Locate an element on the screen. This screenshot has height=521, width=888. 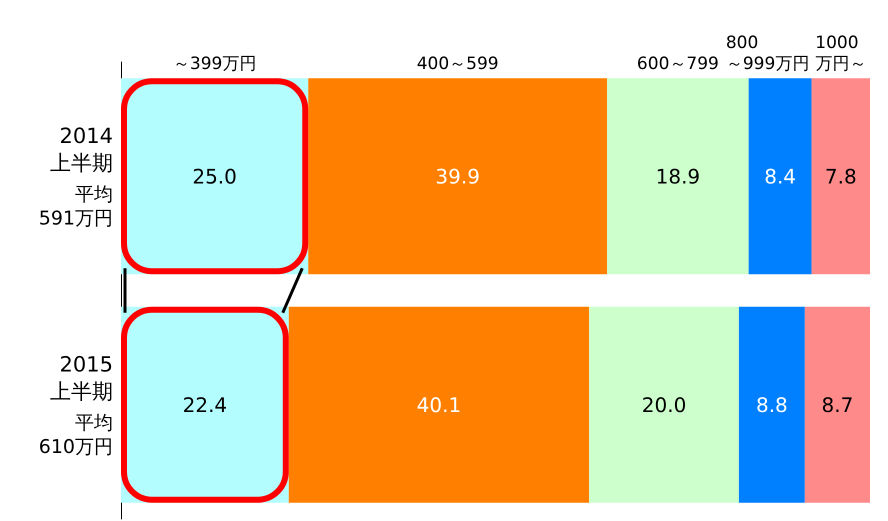
y-tick-label: 2014 上半期 is located at coordinates (81, 149).